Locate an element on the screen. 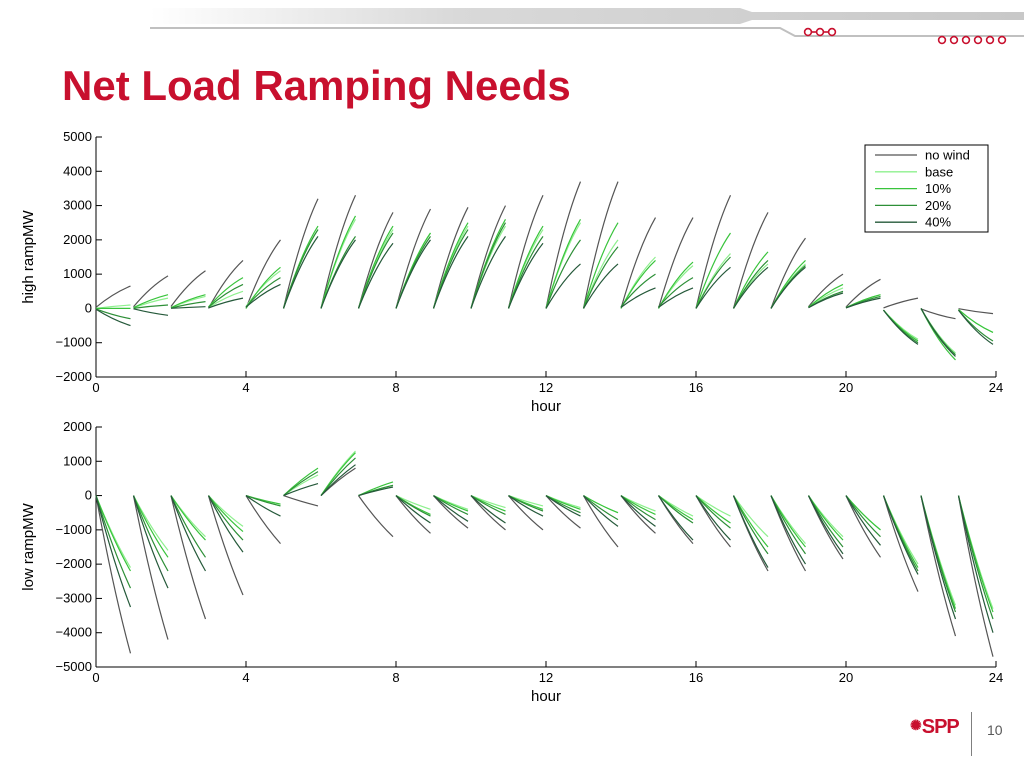 The height and width of the screenshot is (768, 1024). header-bar is located at coordinates (587, 16).